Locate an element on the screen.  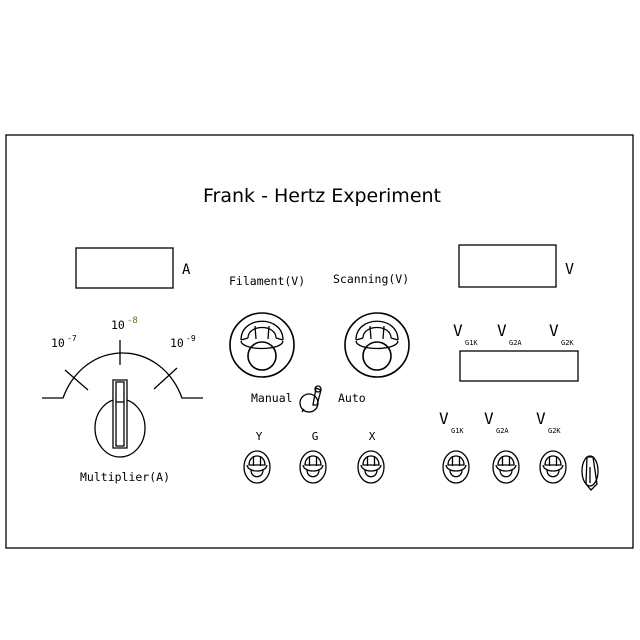
filament-label: Filament(V) is located at coordinates (267, 281).